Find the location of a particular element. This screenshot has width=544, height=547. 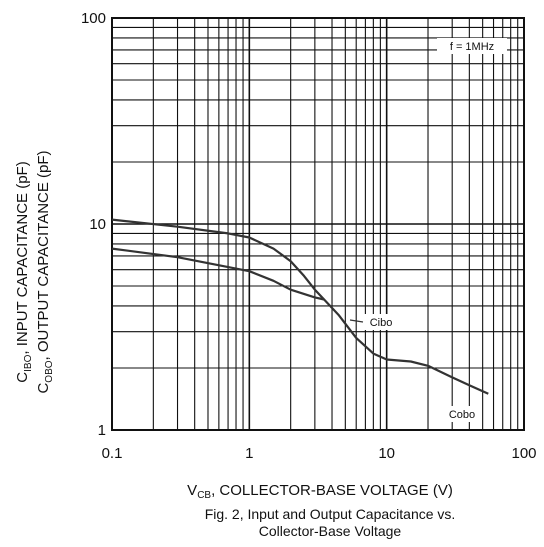

y-axis-title-line-2: COBO, OUTPUT CAPACITANCE (pF) is located at coordinates (45, 271).